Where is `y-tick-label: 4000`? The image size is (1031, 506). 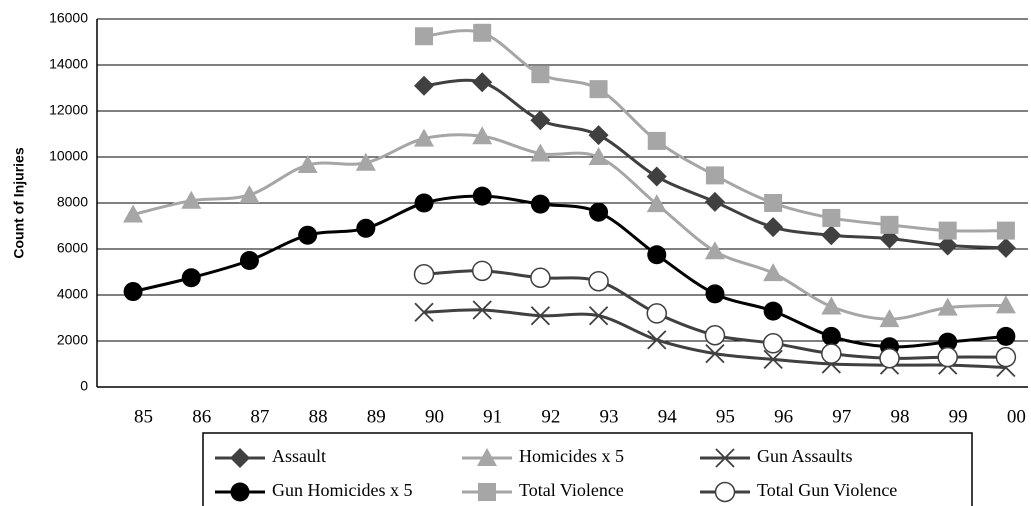 y-tick-label: 4000 is located at coordinates (72, 294).